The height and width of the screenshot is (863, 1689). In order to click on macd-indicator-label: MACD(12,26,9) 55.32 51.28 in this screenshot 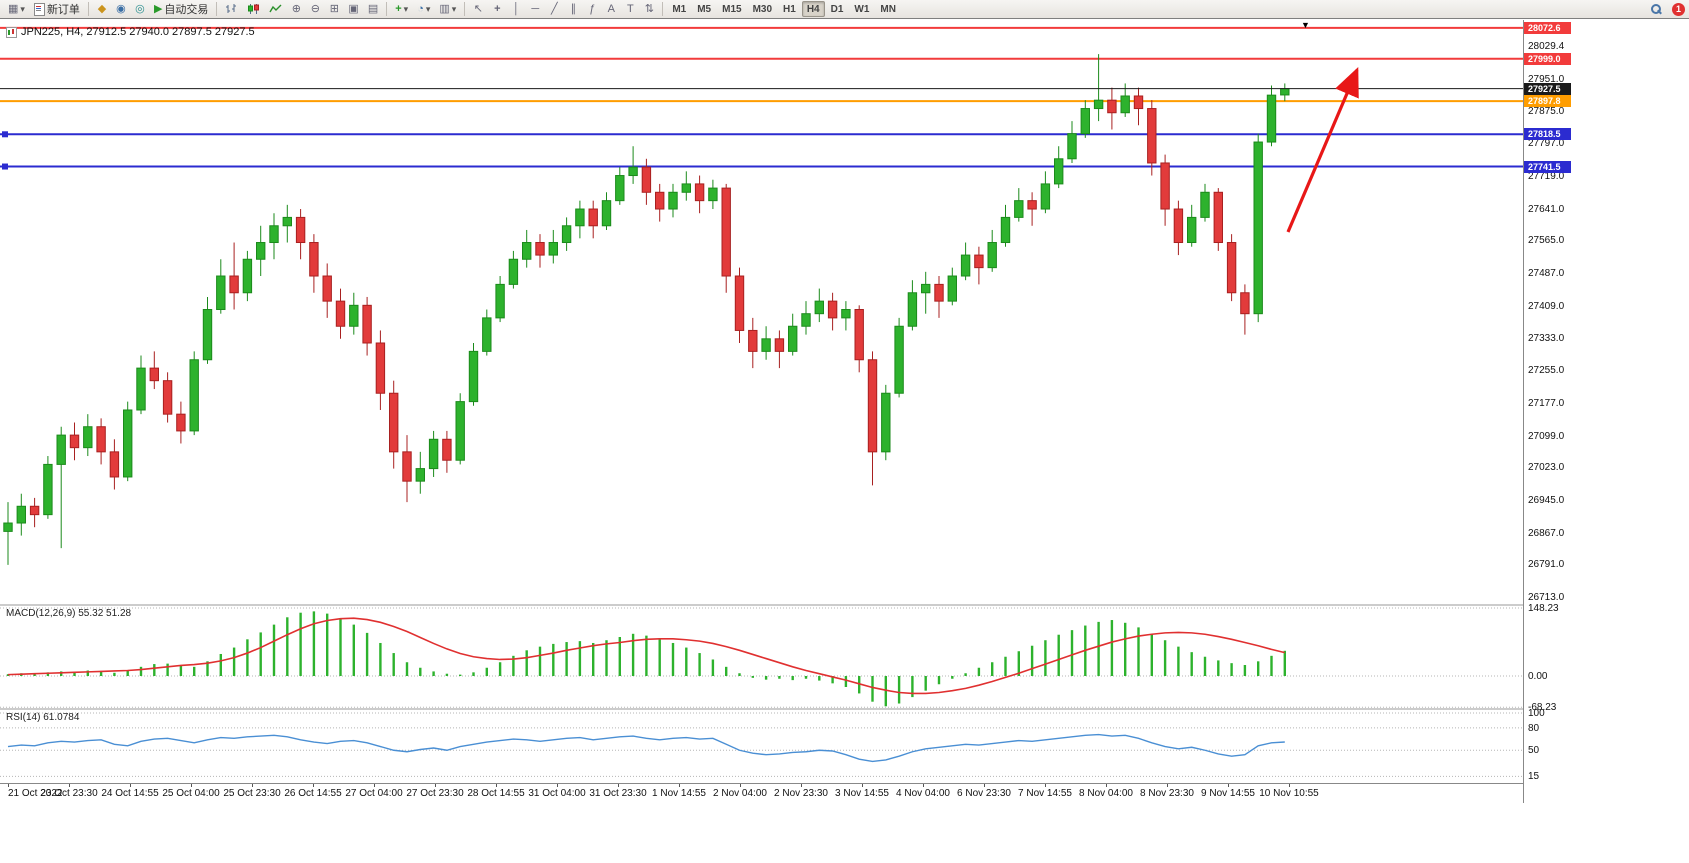, I will do `click(69, 613)`.